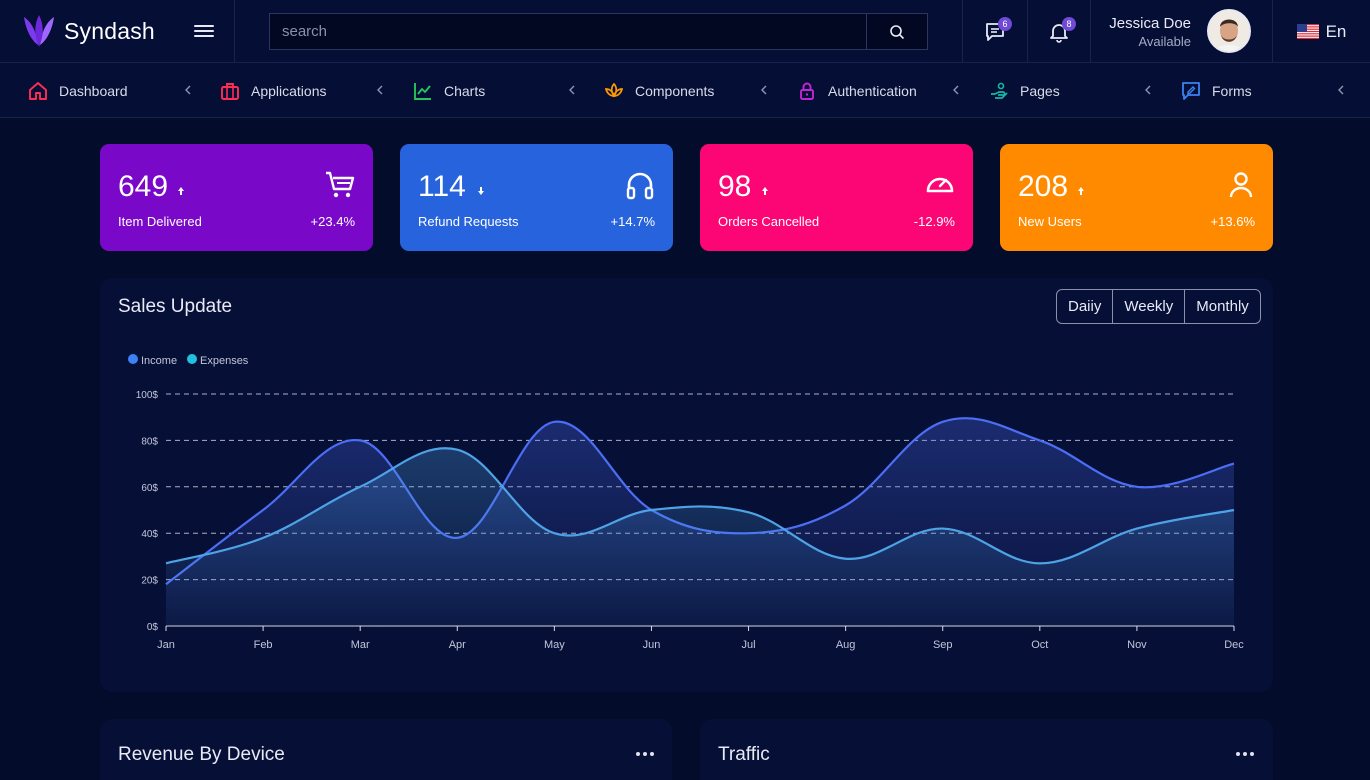  I want to click on nav-item-forms: Forms, so click(1216, 90).